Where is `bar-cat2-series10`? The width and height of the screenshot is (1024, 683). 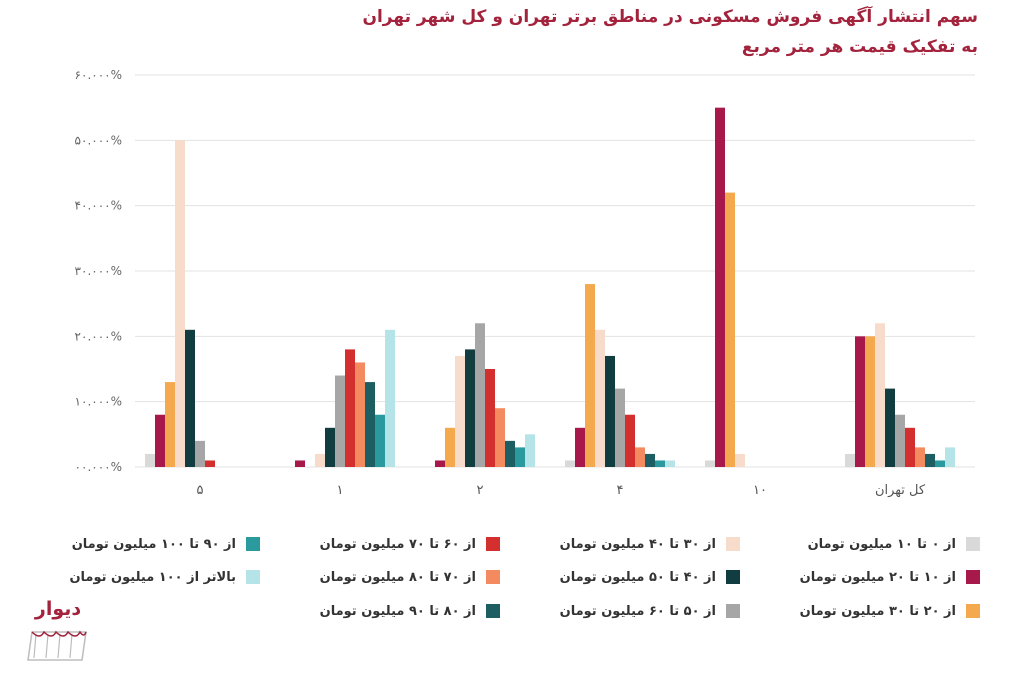 bar-cat2-series10 is located at coordinates (530, 450).